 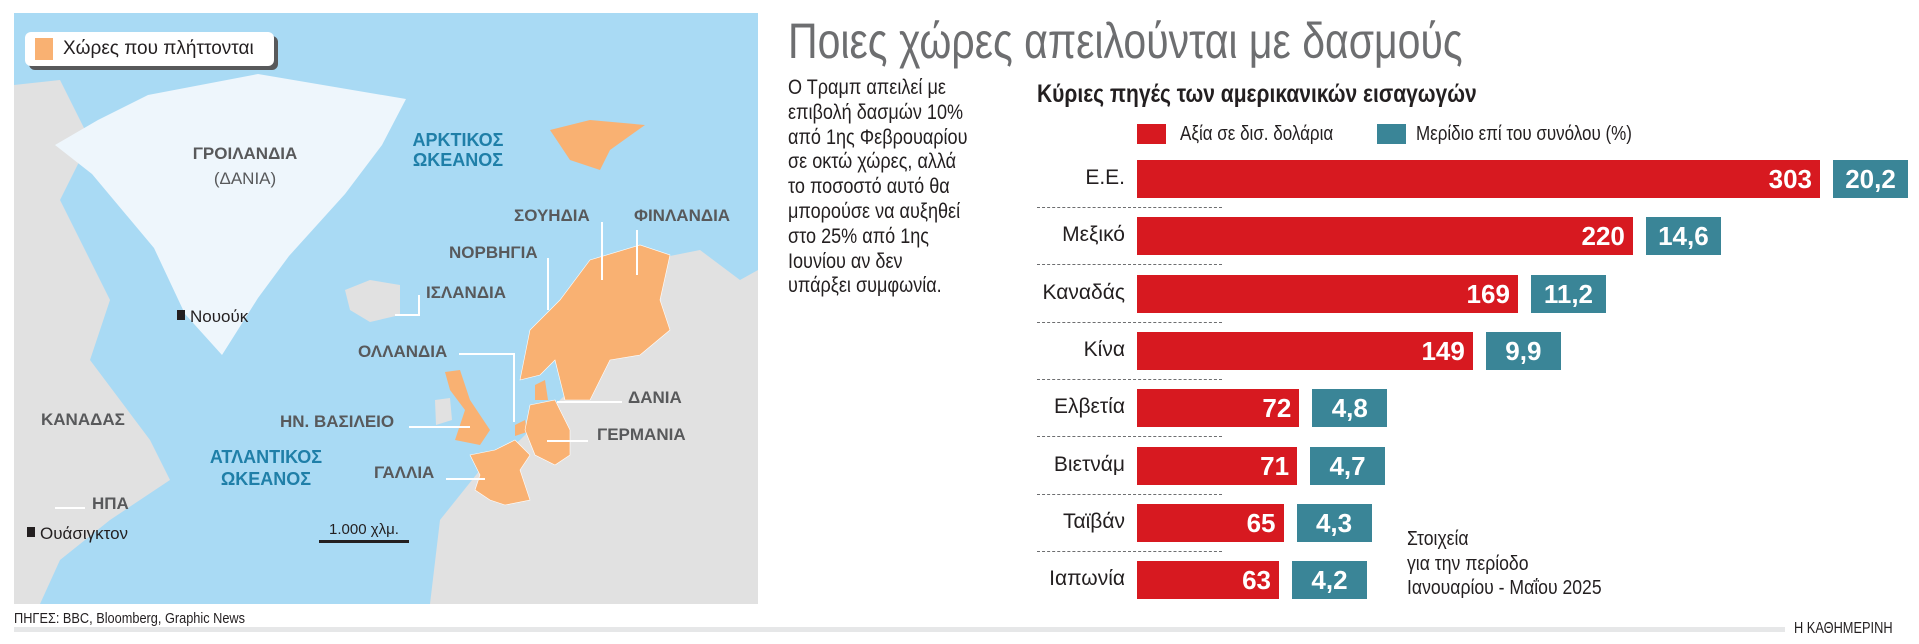 I want to click on ireland-land, so click(x=443, y=411).